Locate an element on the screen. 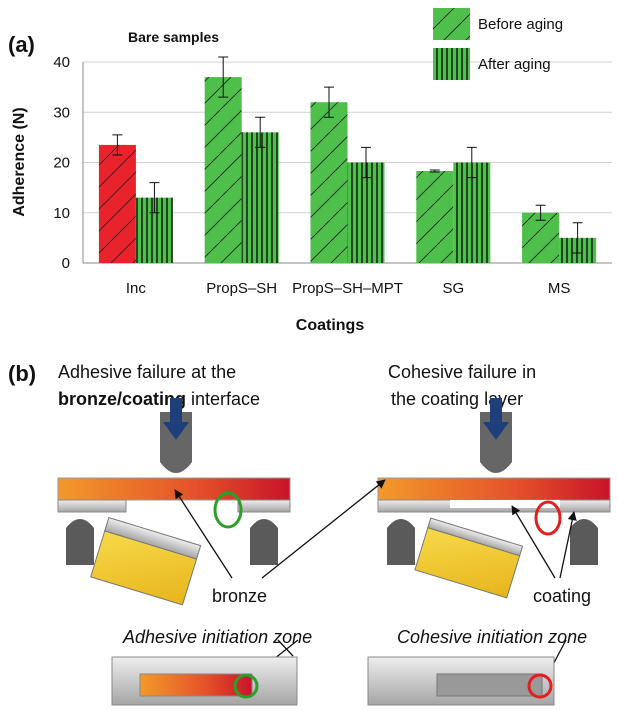 The height and width of the screenshot is (711, 618). exposed-bronze is located at coordinates (196, 685).